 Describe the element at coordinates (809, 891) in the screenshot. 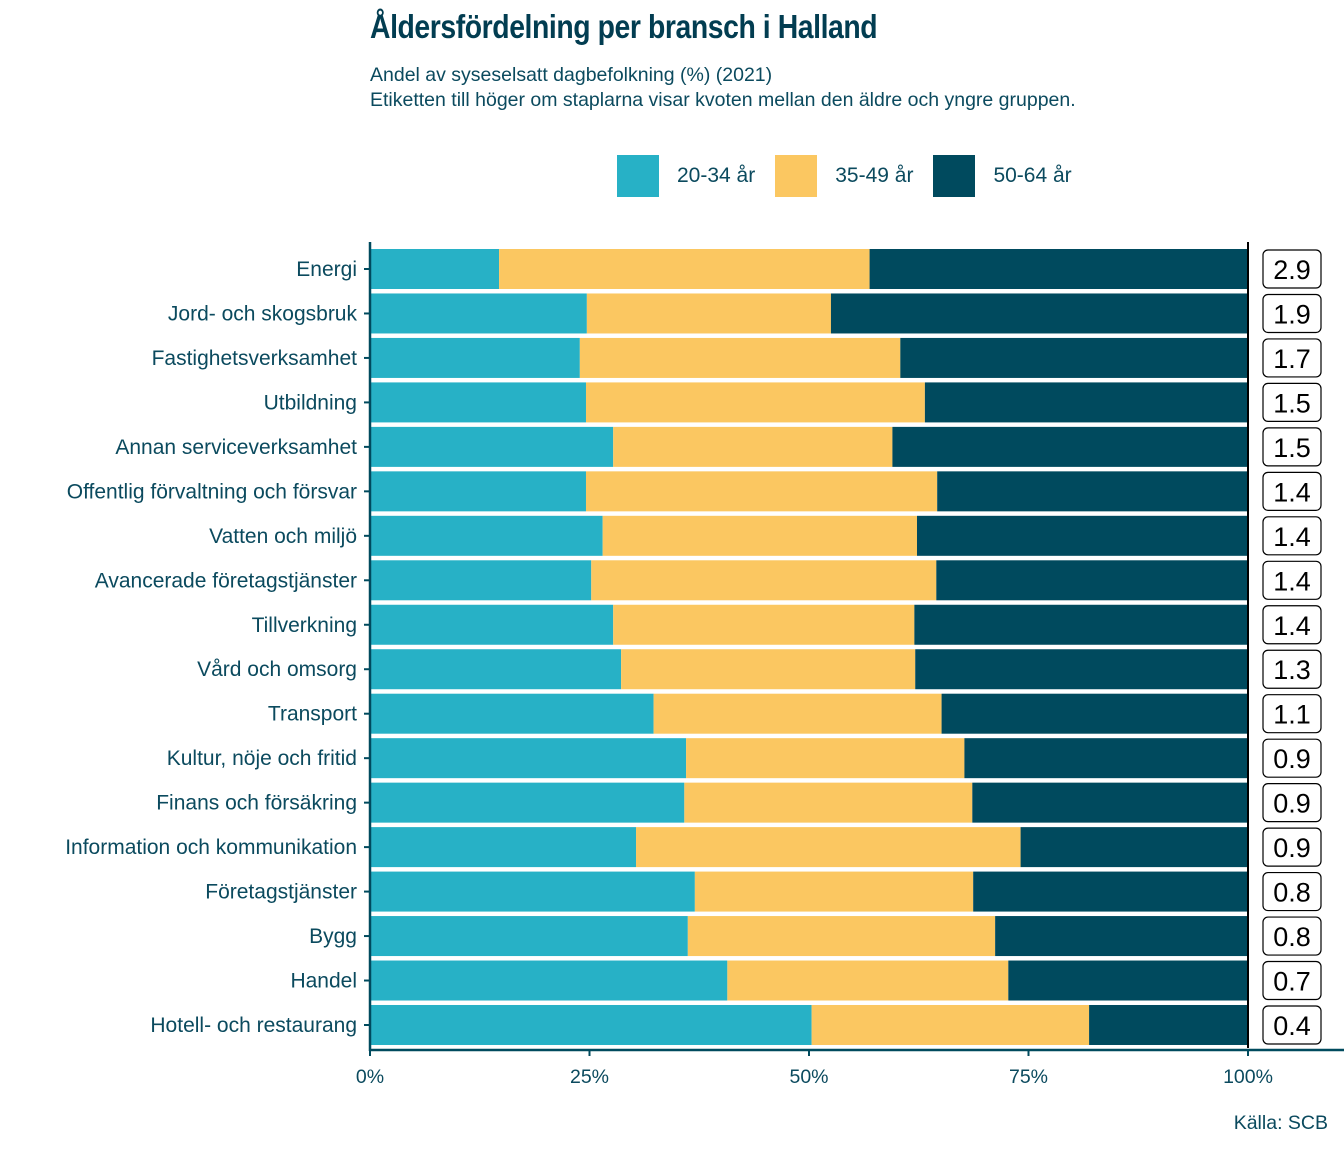

I see `bar-row-företagstjänster` at that location.